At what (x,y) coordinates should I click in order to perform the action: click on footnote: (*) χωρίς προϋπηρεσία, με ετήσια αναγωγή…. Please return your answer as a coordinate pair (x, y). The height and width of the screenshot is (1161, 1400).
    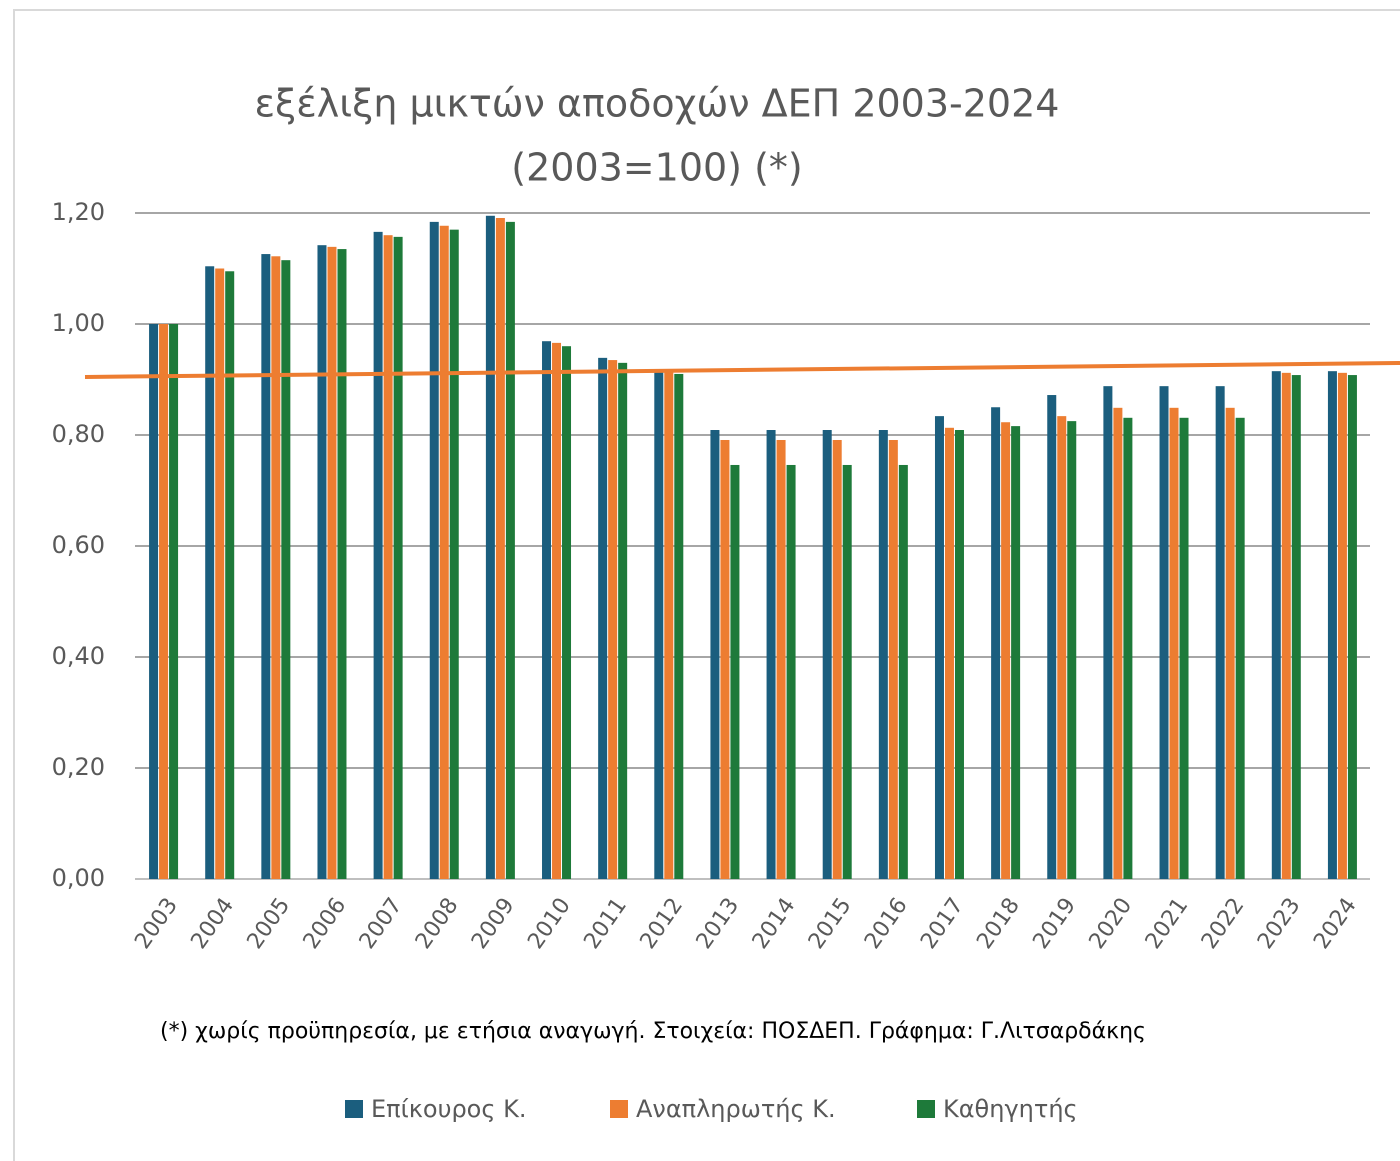
    Looking at the image, I should click on (653, 1031).